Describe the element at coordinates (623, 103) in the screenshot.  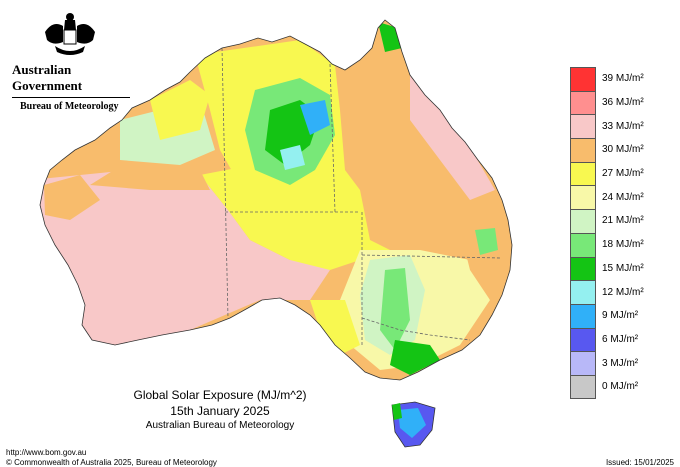
I see `legend-label: 36 MJ/m²` at that location.